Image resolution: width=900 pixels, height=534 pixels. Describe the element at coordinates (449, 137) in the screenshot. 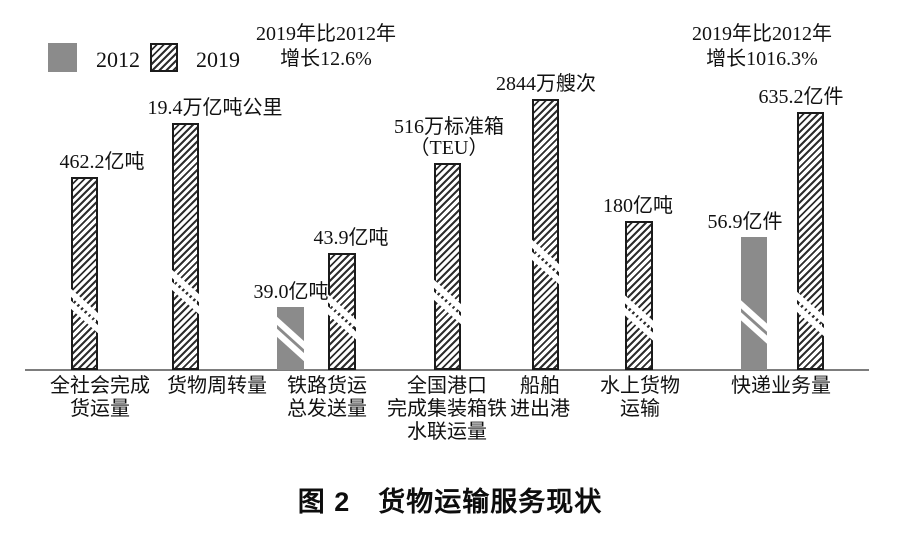

I see `value-label: 516万标准箱 （TEU）` at that location.